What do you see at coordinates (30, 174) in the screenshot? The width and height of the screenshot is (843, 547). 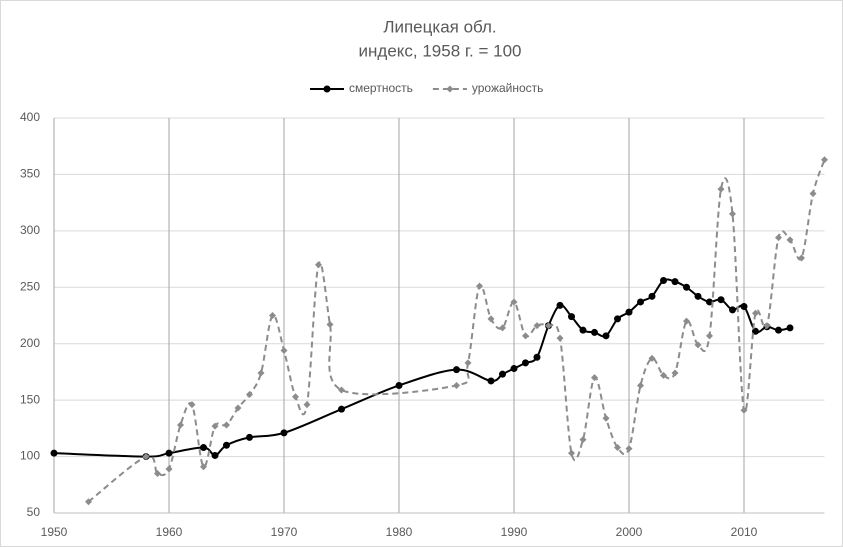 I see `y-tick-label: 350` at bounding box center [30, 174].